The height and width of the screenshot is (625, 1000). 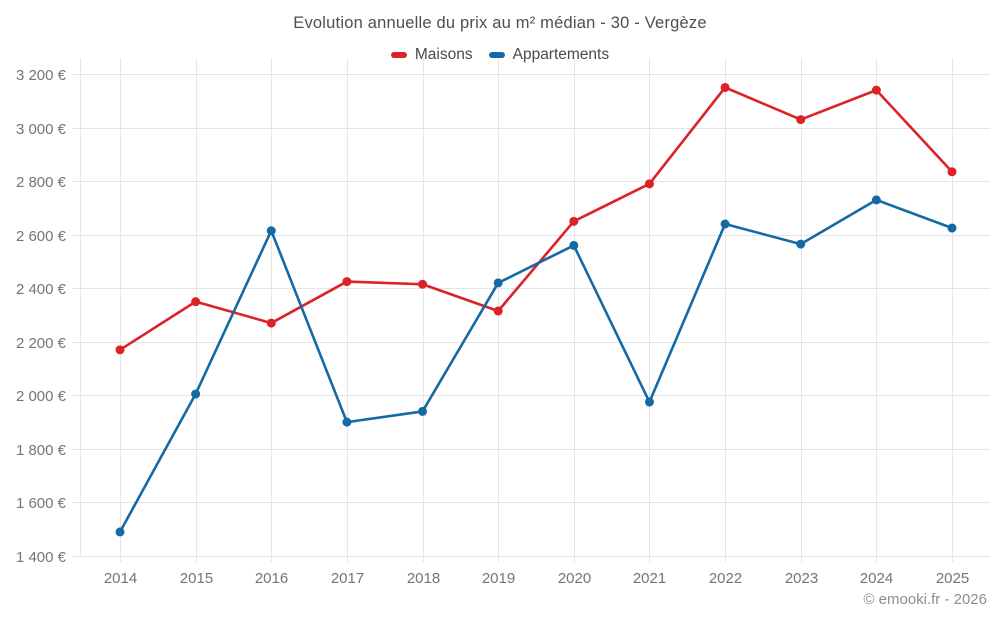 I want to click on data-point-appartements-2021, so click(x=649, y=402).